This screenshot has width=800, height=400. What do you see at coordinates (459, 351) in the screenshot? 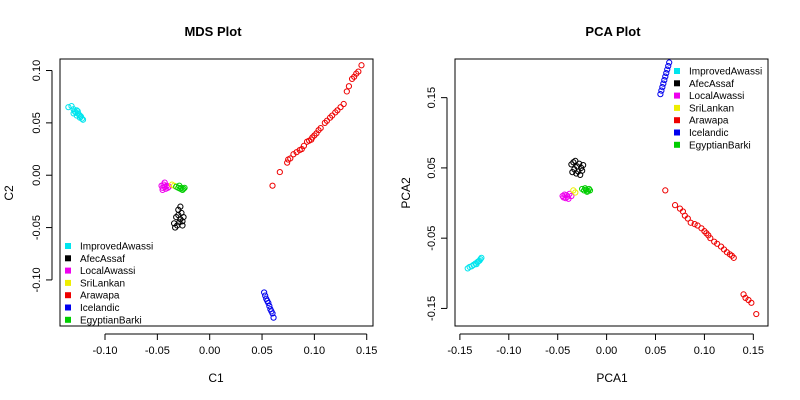
I see `pca-x-tick-label: -0.15` at bounding box center [459, 351].